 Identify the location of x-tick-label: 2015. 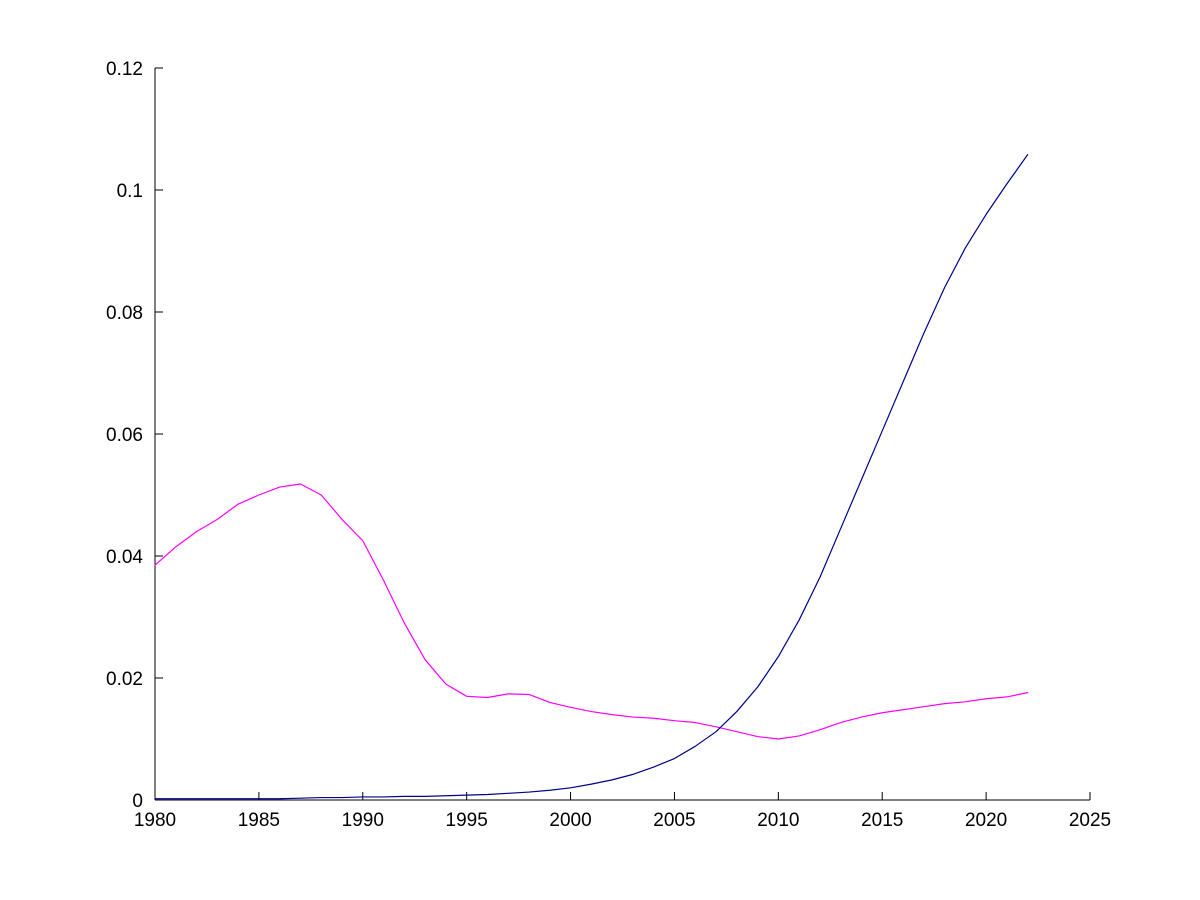
(882, 820).